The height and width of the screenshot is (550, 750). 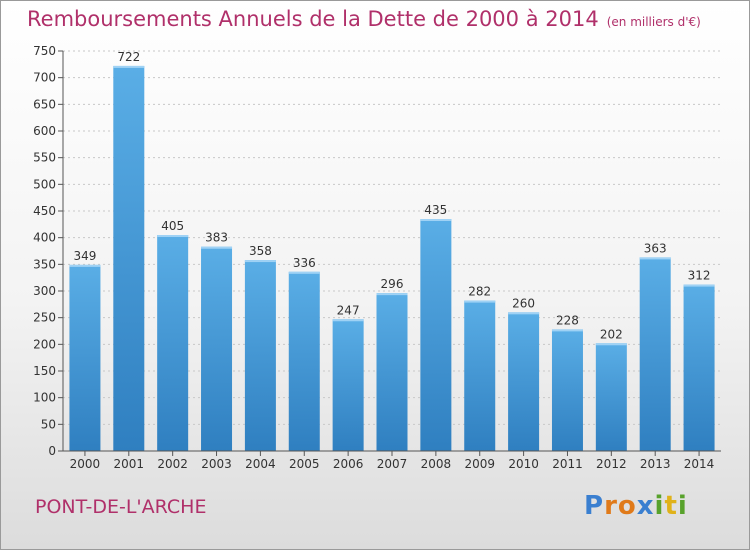 What do you see at coordinates (699, 276) in the screenshot?
I see `data-label: 312` at bounding box center [699, 276].